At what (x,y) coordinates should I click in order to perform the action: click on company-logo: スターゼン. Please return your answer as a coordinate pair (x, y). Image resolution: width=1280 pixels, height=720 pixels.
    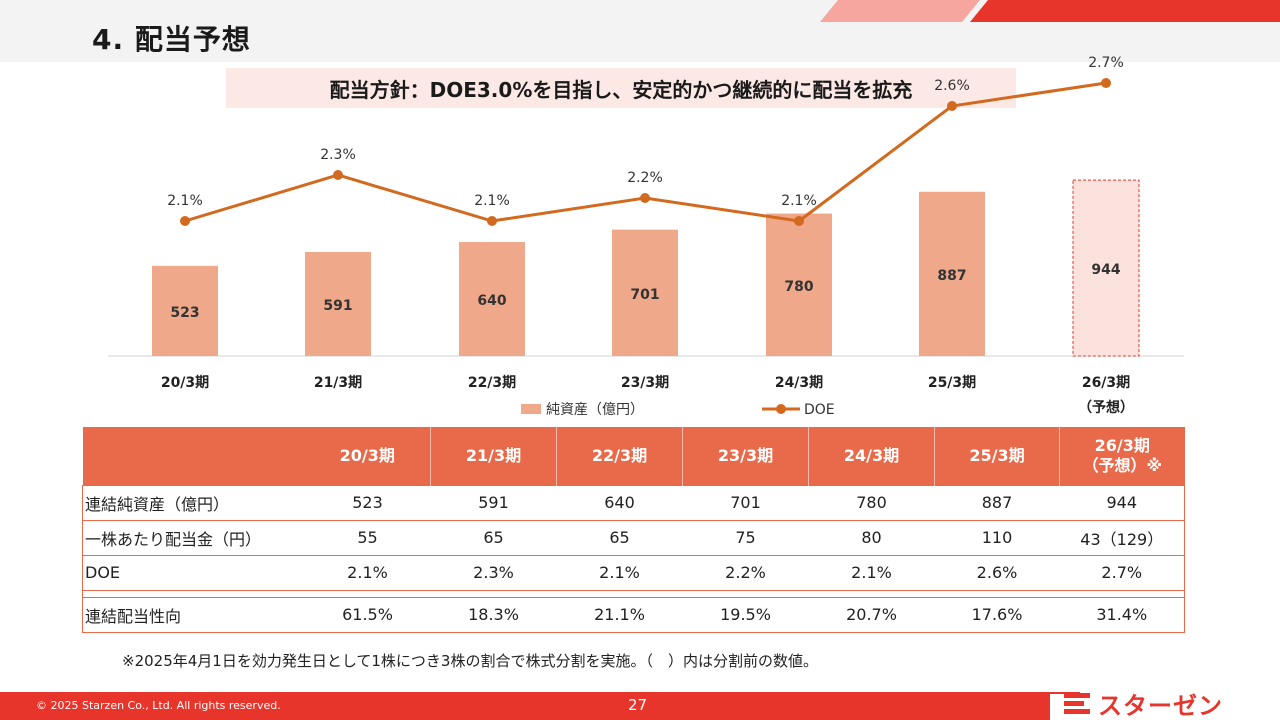
    Looking at the image, I should click on (1143, 703).